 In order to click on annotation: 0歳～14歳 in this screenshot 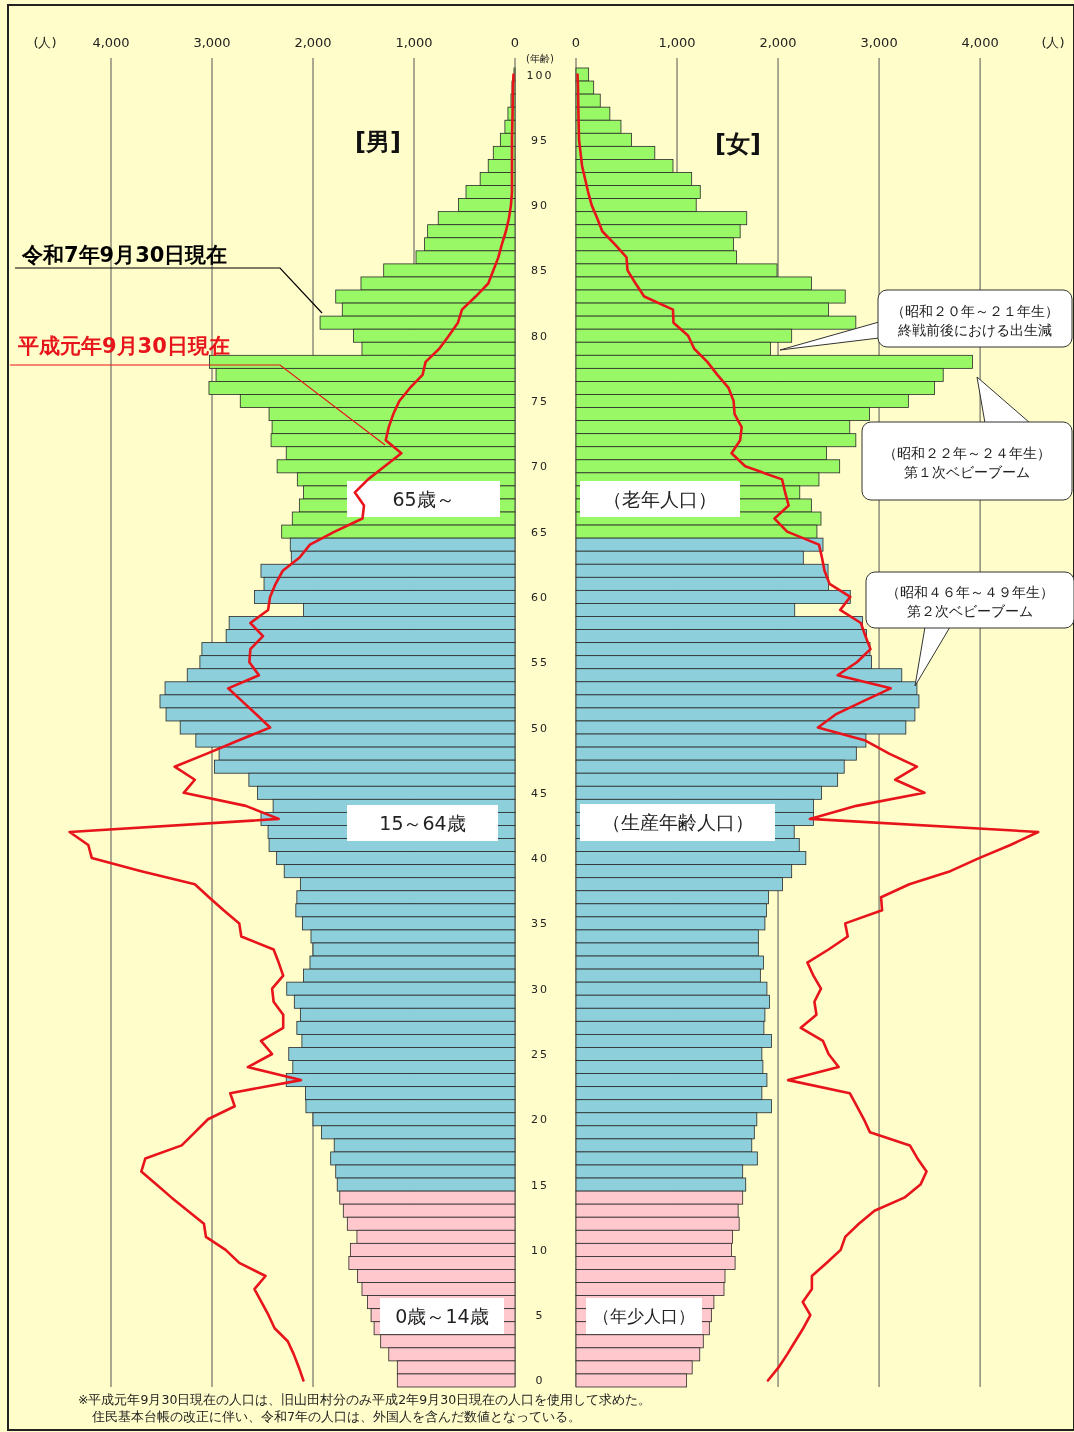, I will do `click(442, 1315)`.